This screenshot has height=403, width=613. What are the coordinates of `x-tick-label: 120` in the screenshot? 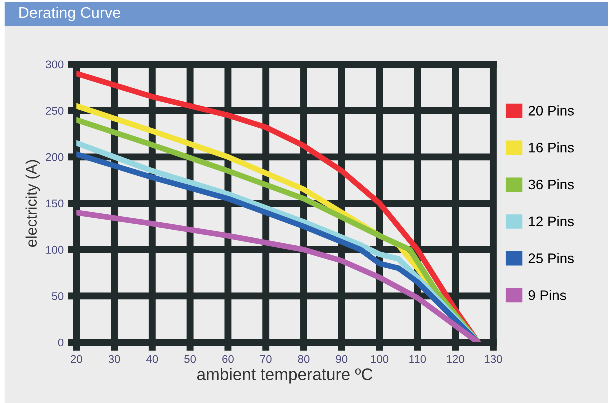 It's located at (455, 359).